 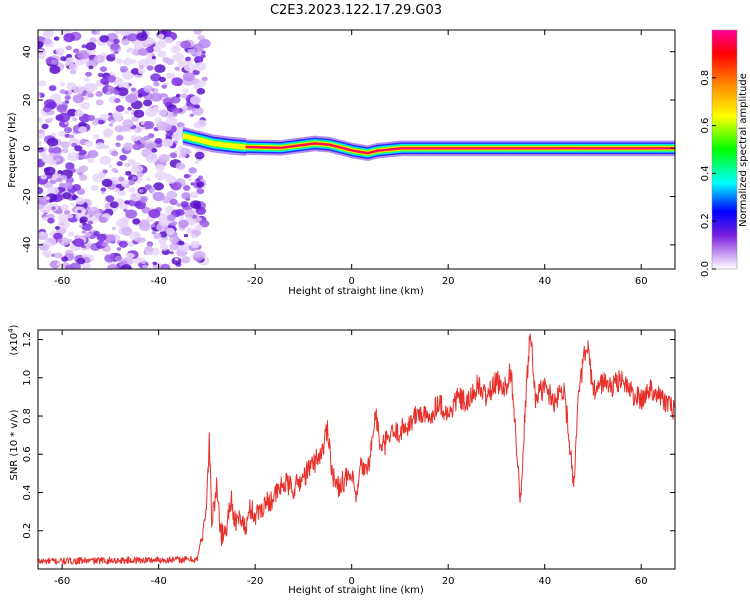 I want to click on bottom-x-tick-label: 20, so click(x=448, y=581).